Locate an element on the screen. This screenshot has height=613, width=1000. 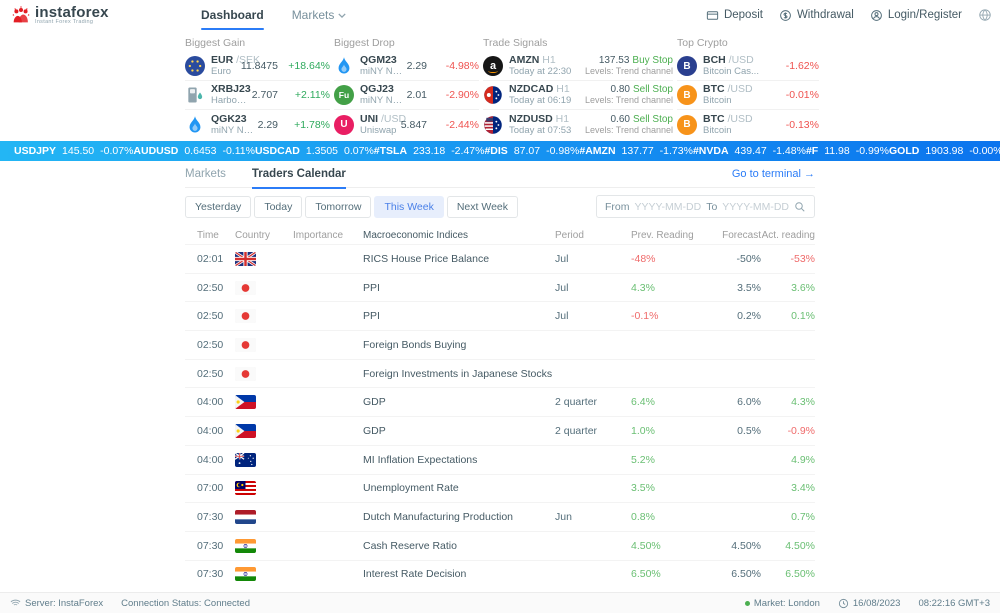
event-name: MI Inflation Expectations is located at coordinates (420, 459).